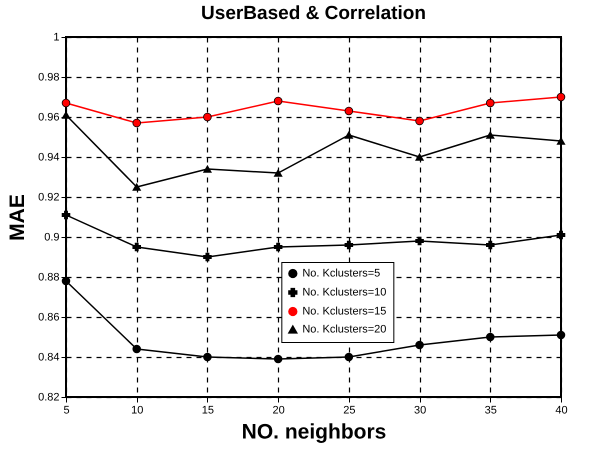 This screenshot has height=466, width=598. Describe the element at coordinates (420, 410) in the screenshot. I see `x-tick-label: 30` at that location.